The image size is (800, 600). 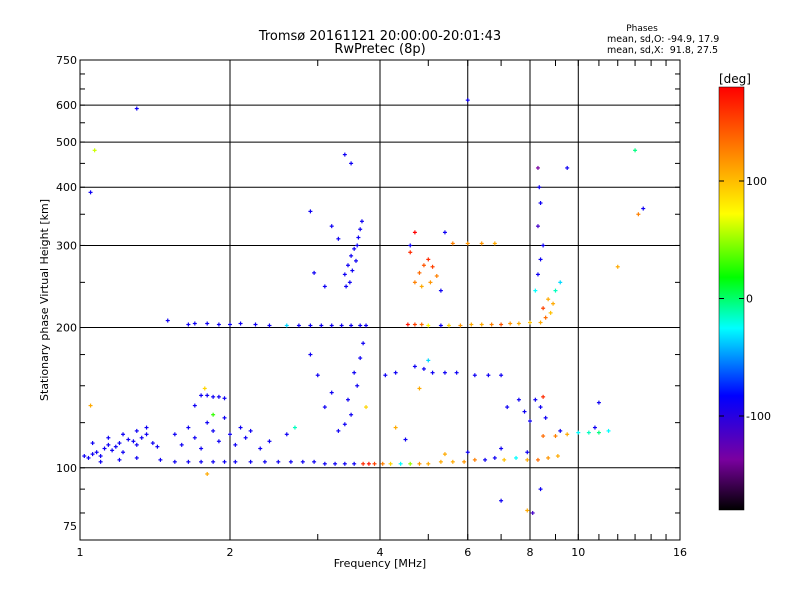 I want to click on y-tick-label: 200, so click(x=66, y=328).